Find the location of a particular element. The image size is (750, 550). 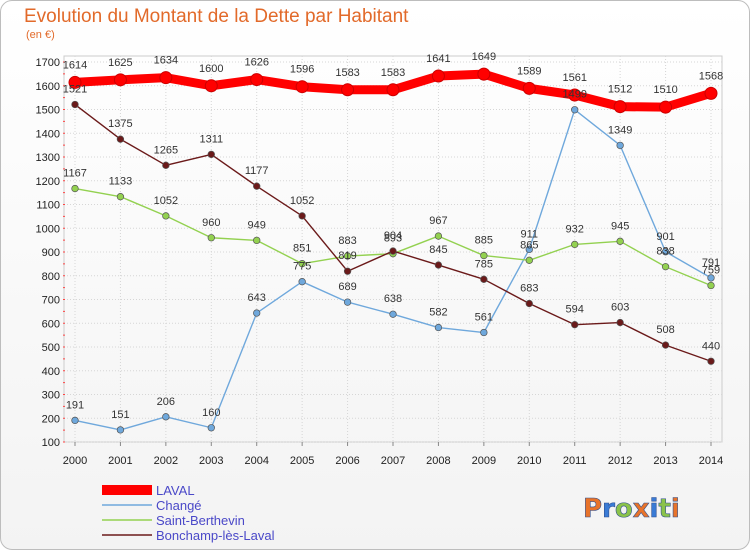

y-tick-label: 1700 is located at coordinates (48, 63).